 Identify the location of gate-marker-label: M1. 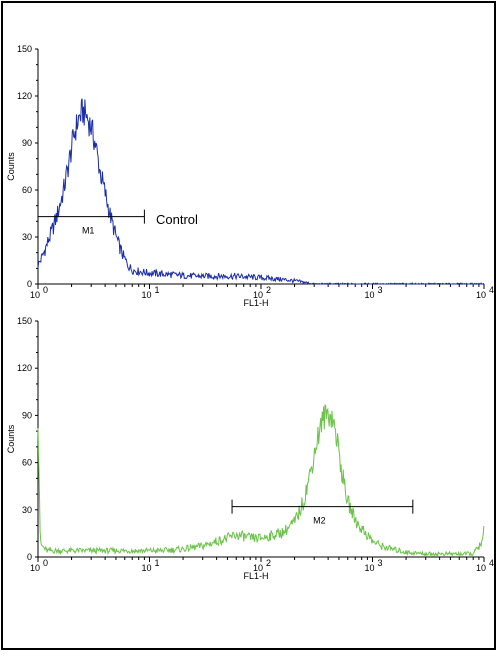
(88, 231).